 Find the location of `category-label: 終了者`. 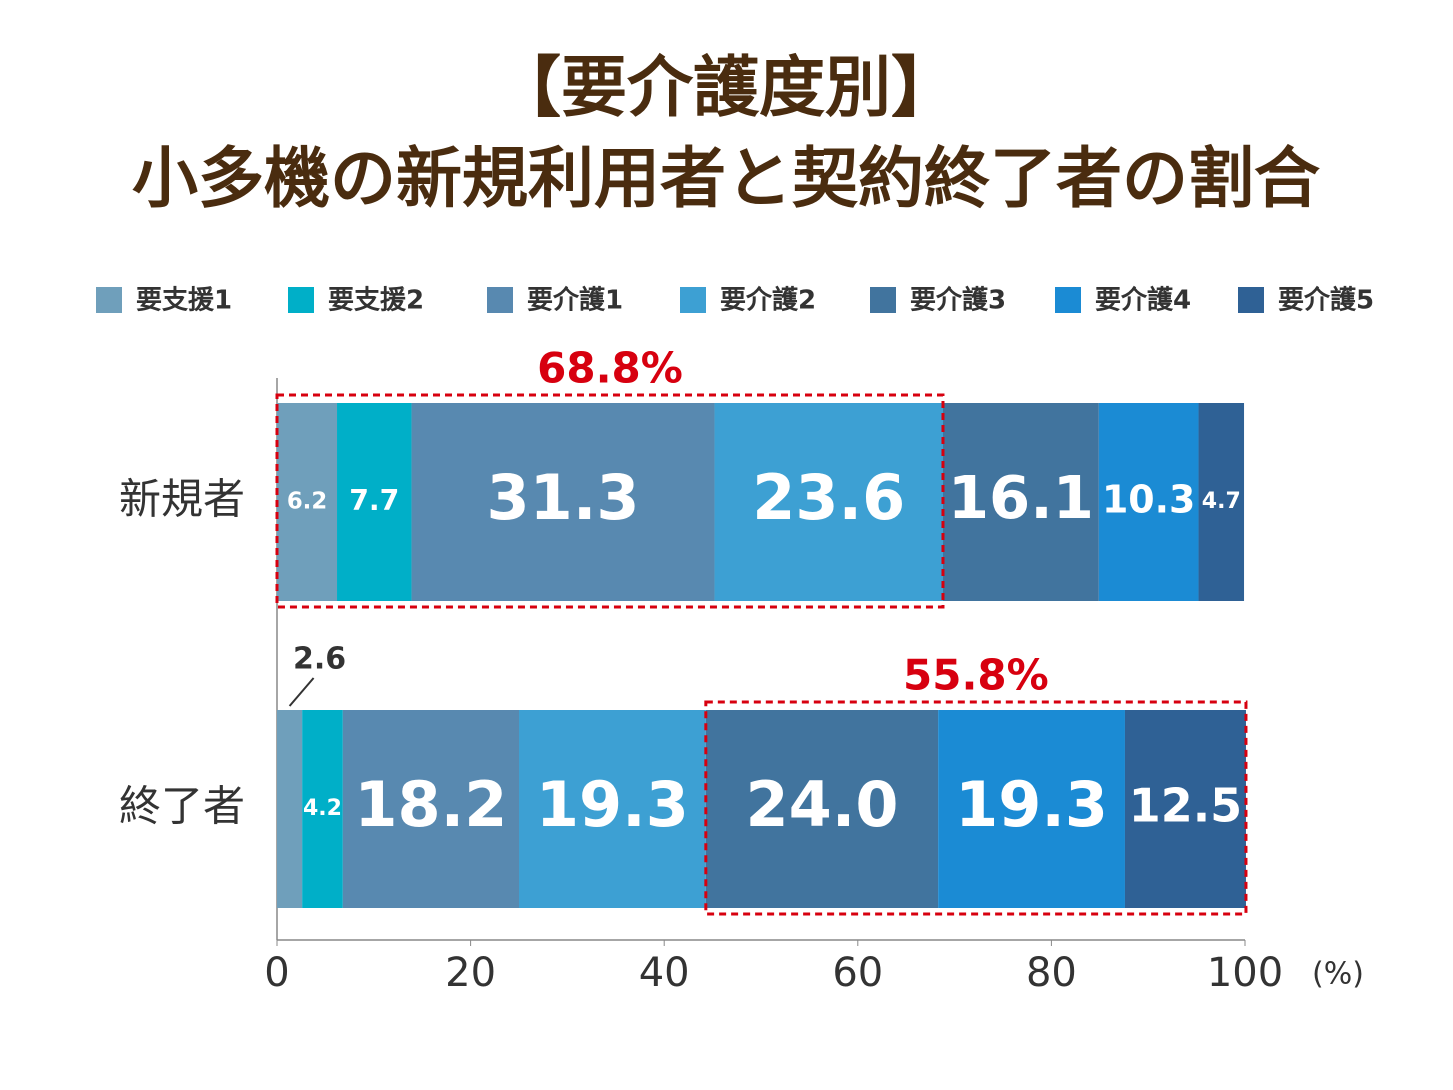

category-label: 終了者 is located at coordinates (182, 806).